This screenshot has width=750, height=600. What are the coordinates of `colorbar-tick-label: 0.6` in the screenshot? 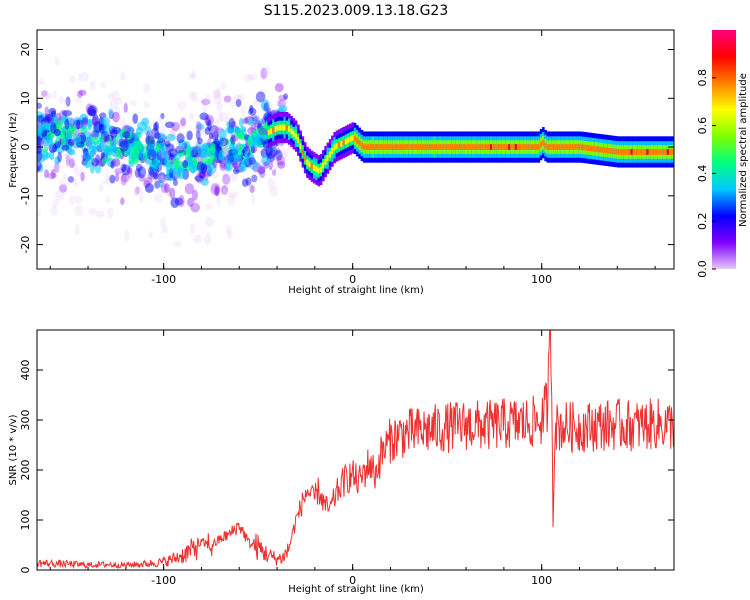 It's located at (702, 126).